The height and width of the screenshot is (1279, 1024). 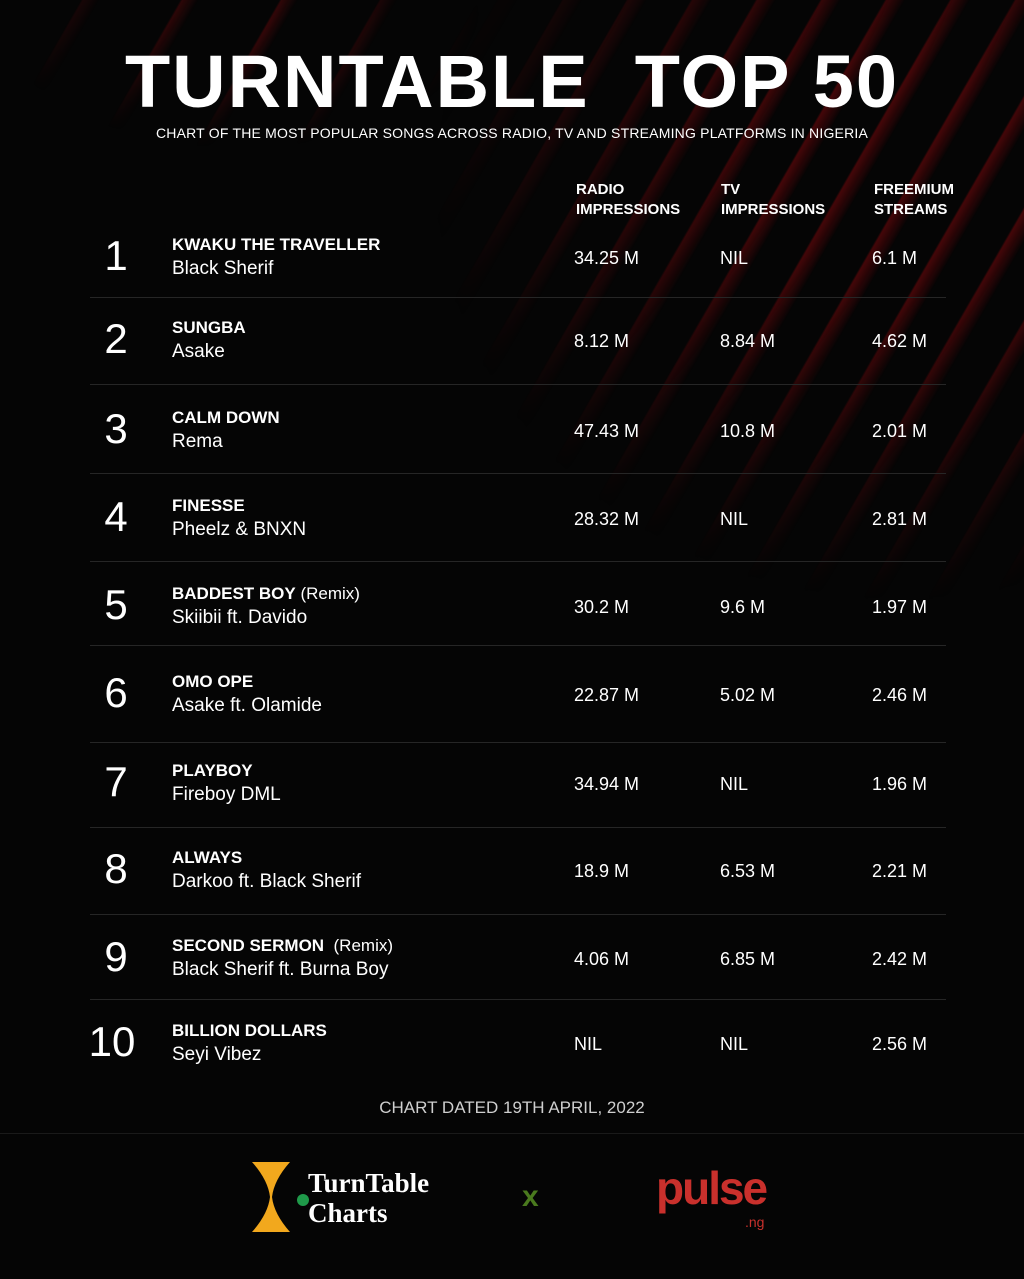 What do you see at coordinates (900, 695) in the screenshot?
I see `freemium-streams: 2.46 M` at bounding box center [900, 695].